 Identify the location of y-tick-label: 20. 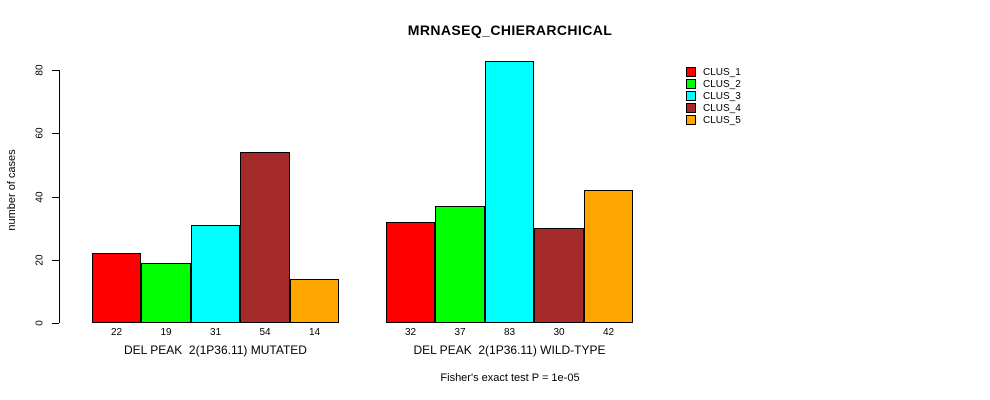
(40, 260).